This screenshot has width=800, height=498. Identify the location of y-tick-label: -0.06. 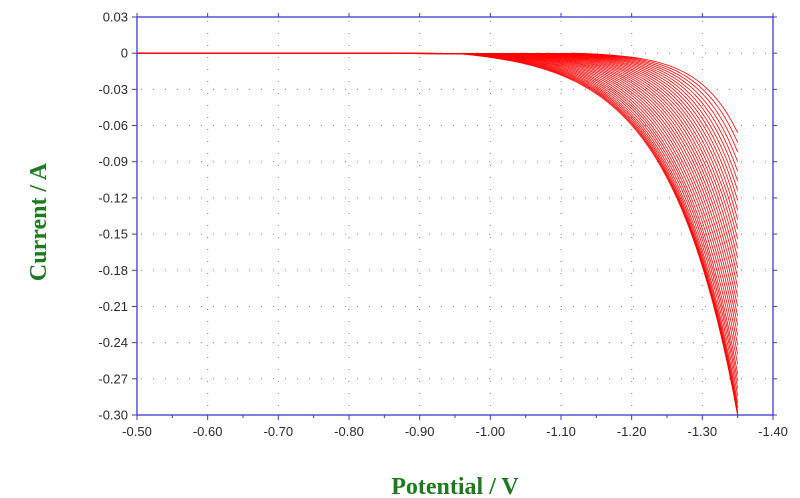
(113, 125).